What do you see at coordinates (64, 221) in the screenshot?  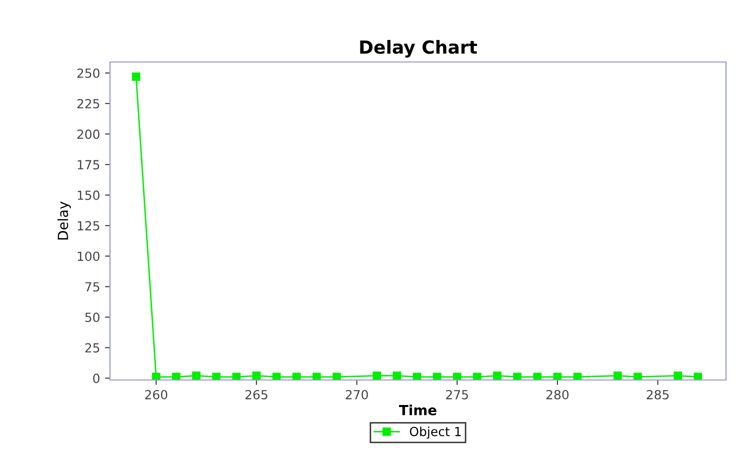 I see `y-axis-title: Delay` at bounding box center [64, 221].